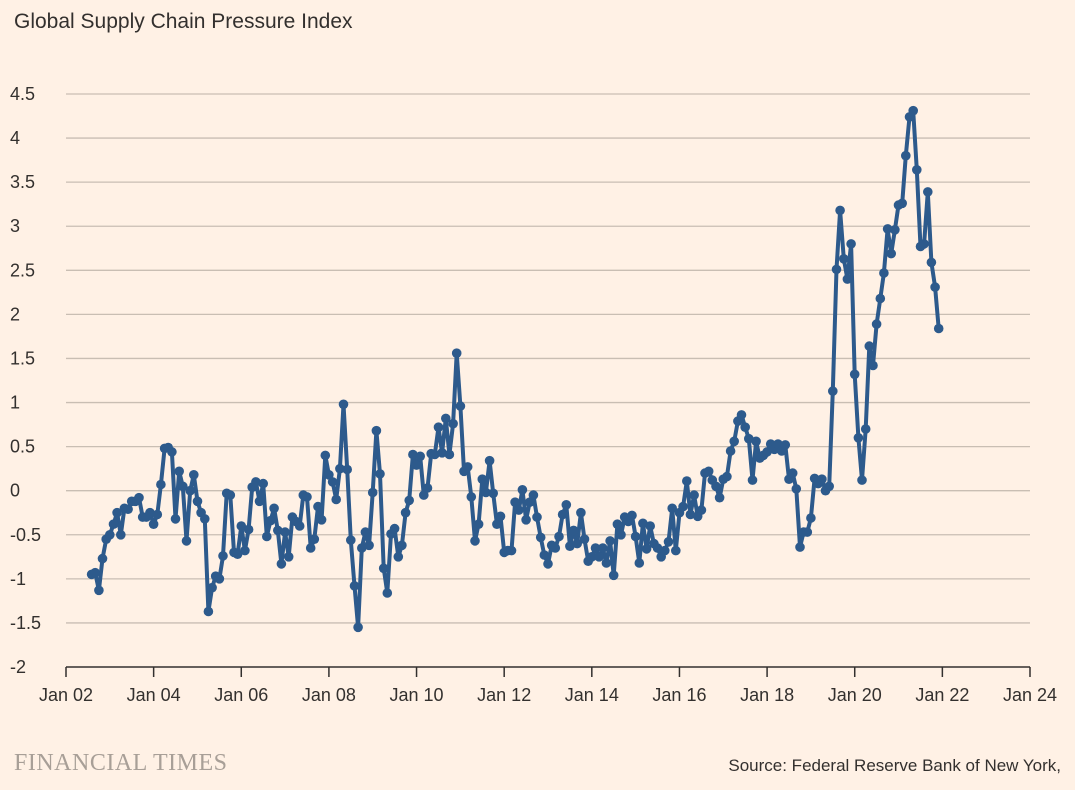  Describe the element at coordinates (855, 695) in the screenshot. I see `x-tick-label: Jan 20` at that location.